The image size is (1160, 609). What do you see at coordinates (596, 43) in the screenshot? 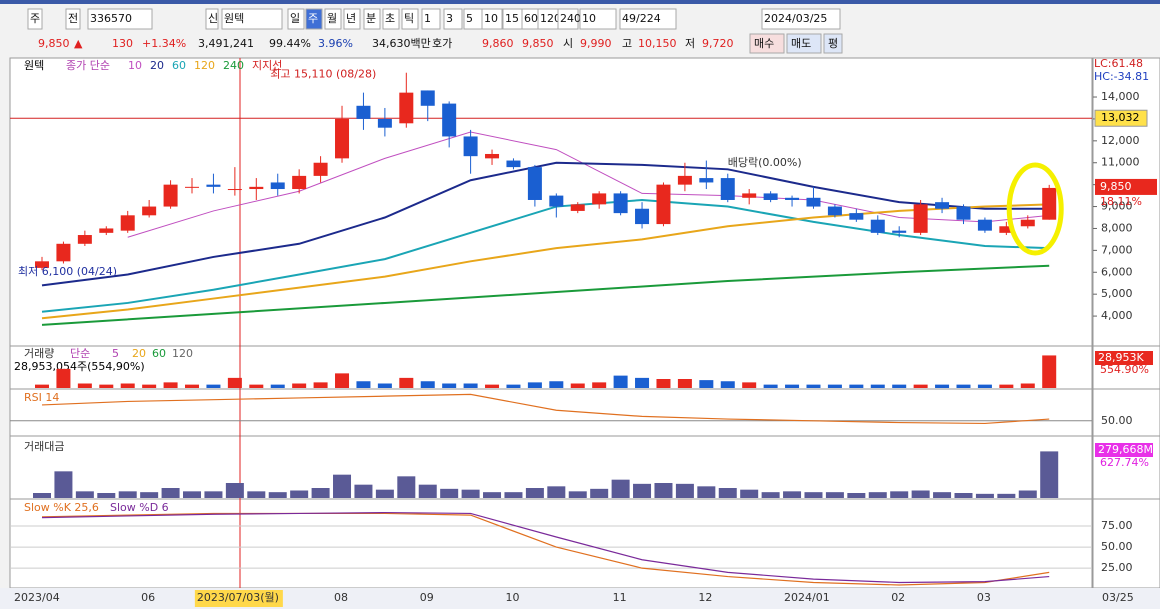
I see `quote-field: 9,990` at bounding box center [596, 43].